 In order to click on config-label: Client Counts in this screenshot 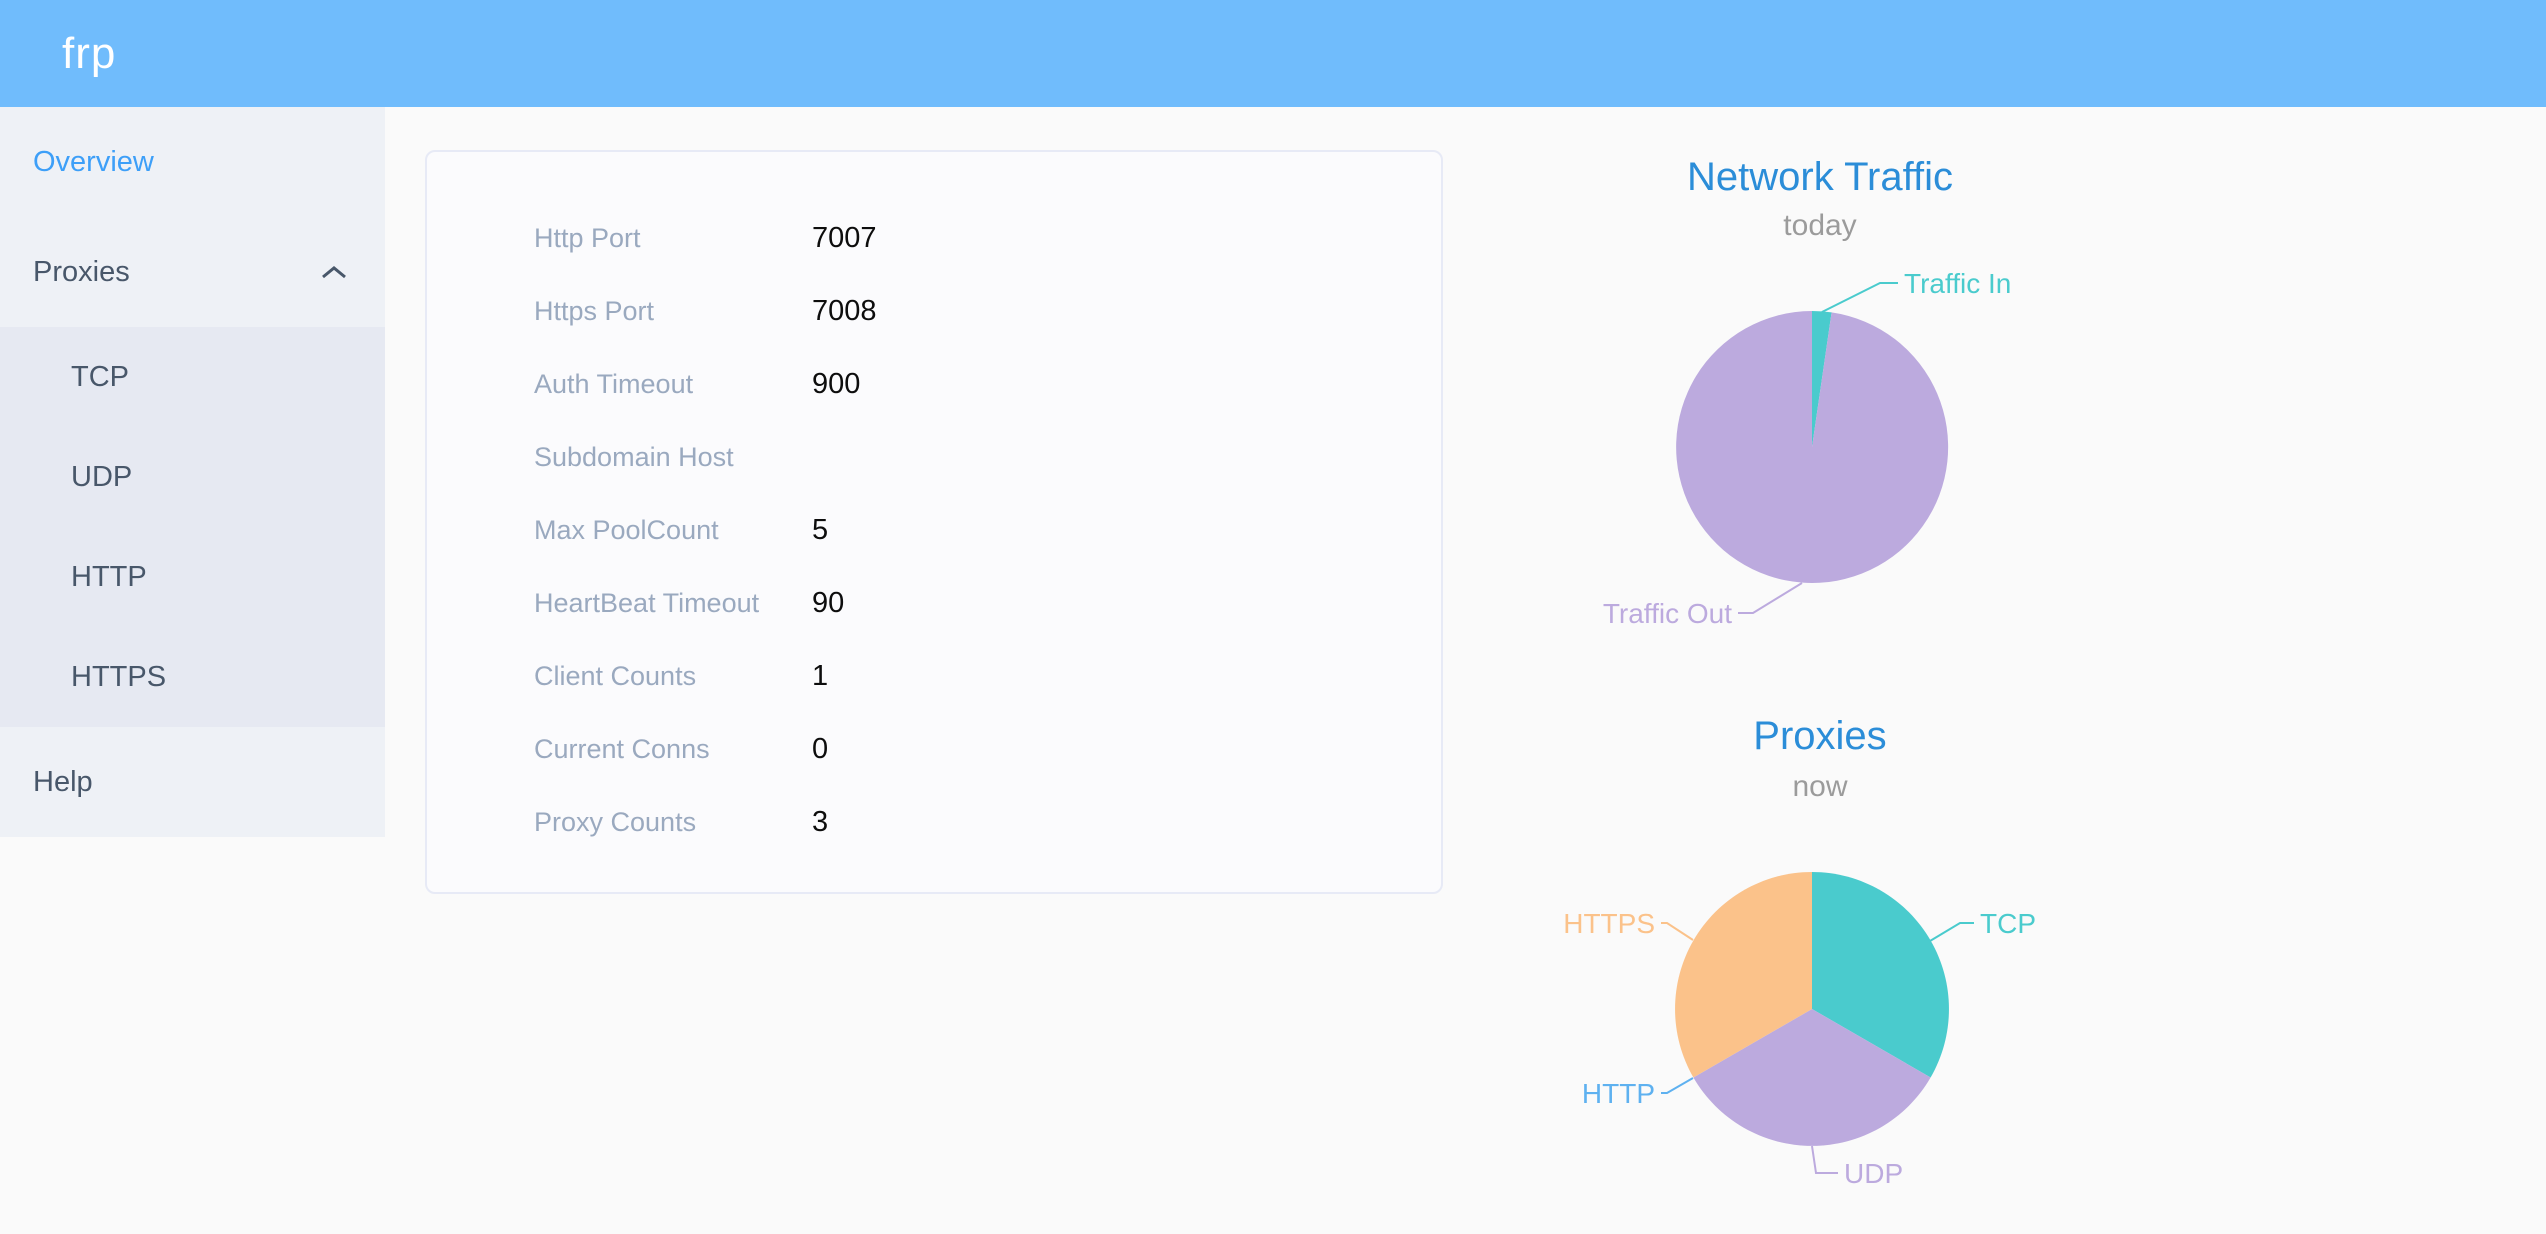, I will do `click(615, 676)`.